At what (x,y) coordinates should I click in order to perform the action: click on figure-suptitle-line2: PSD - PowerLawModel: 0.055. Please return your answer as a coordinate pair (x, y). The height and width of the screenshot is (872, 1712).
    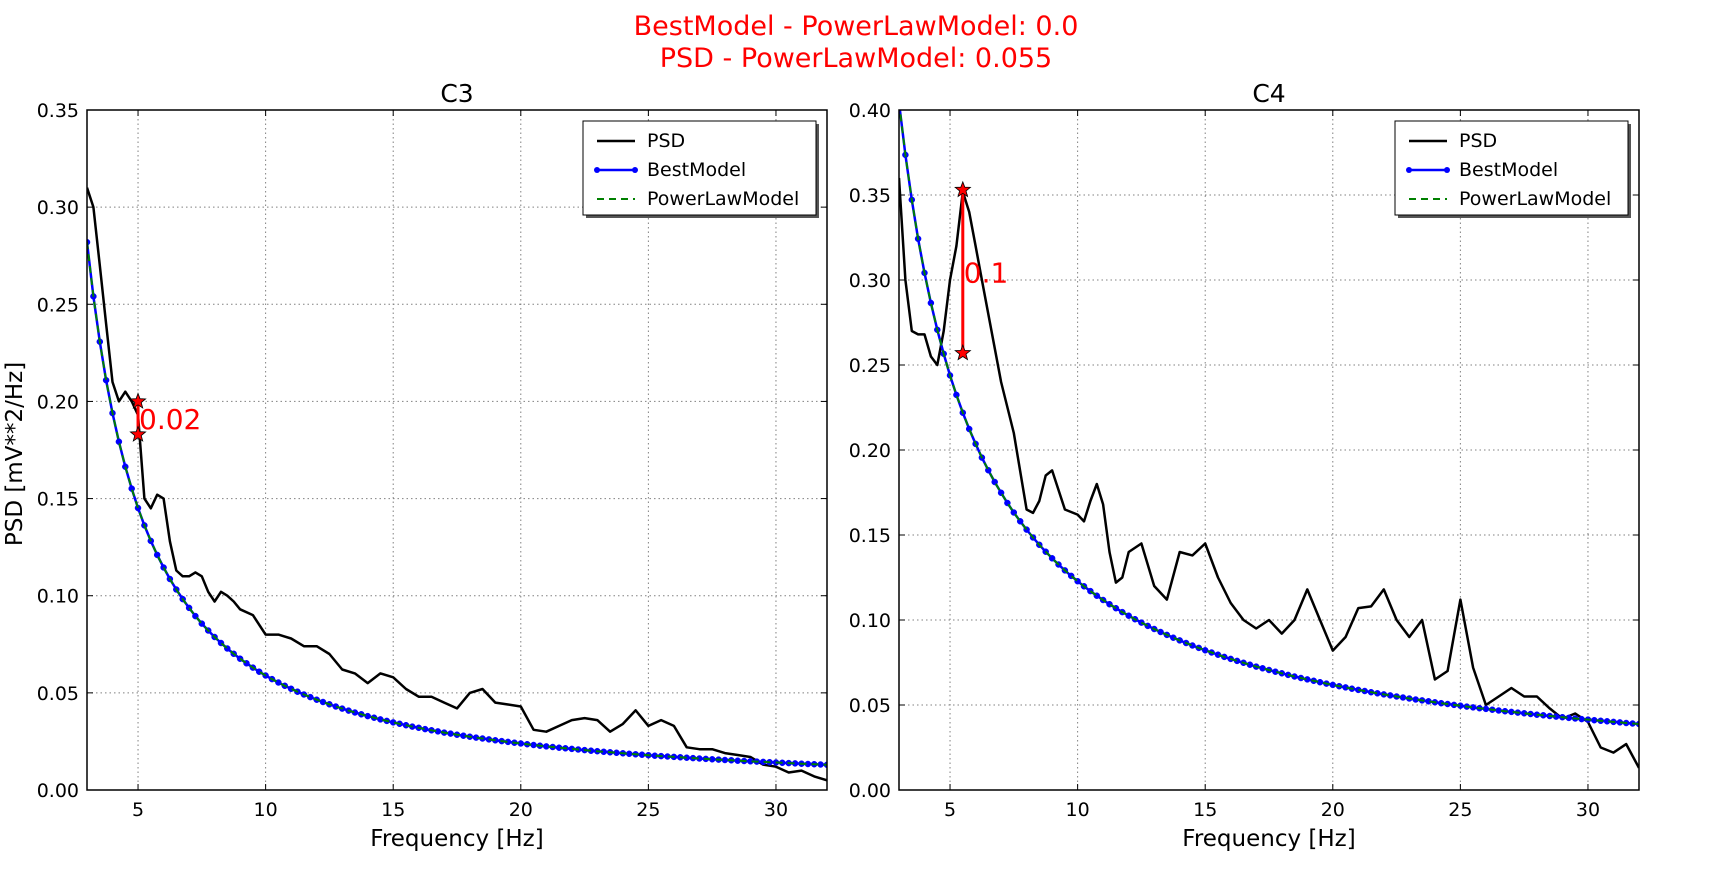
    Looking at the image, I should click on (856, 58).